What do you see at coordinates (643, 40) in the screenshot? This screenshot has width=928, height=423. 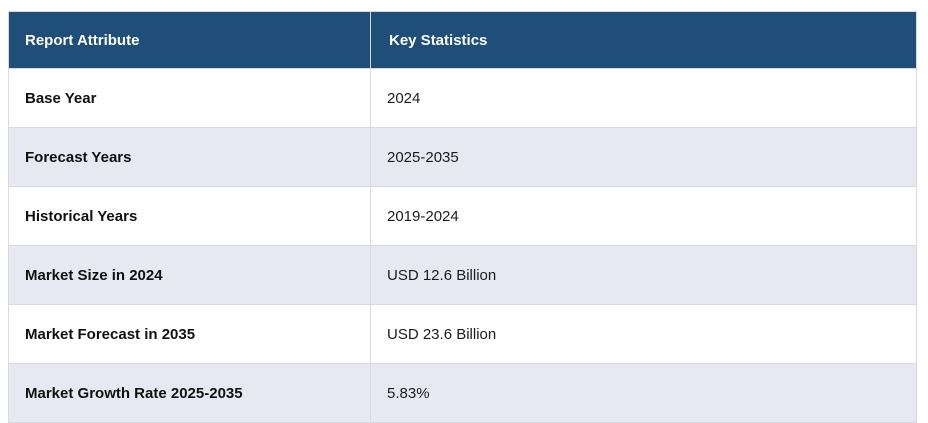 I see `column-header-key-statistics: Key Statistics` at bounding box center [643, 40].